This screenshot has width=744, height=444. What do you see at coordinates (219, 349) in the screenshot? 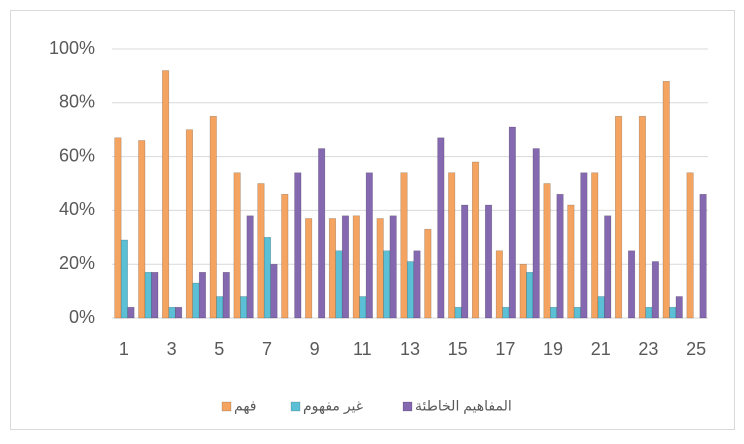
I see `x-tick-label: 5` at bounding box center [219, 349].